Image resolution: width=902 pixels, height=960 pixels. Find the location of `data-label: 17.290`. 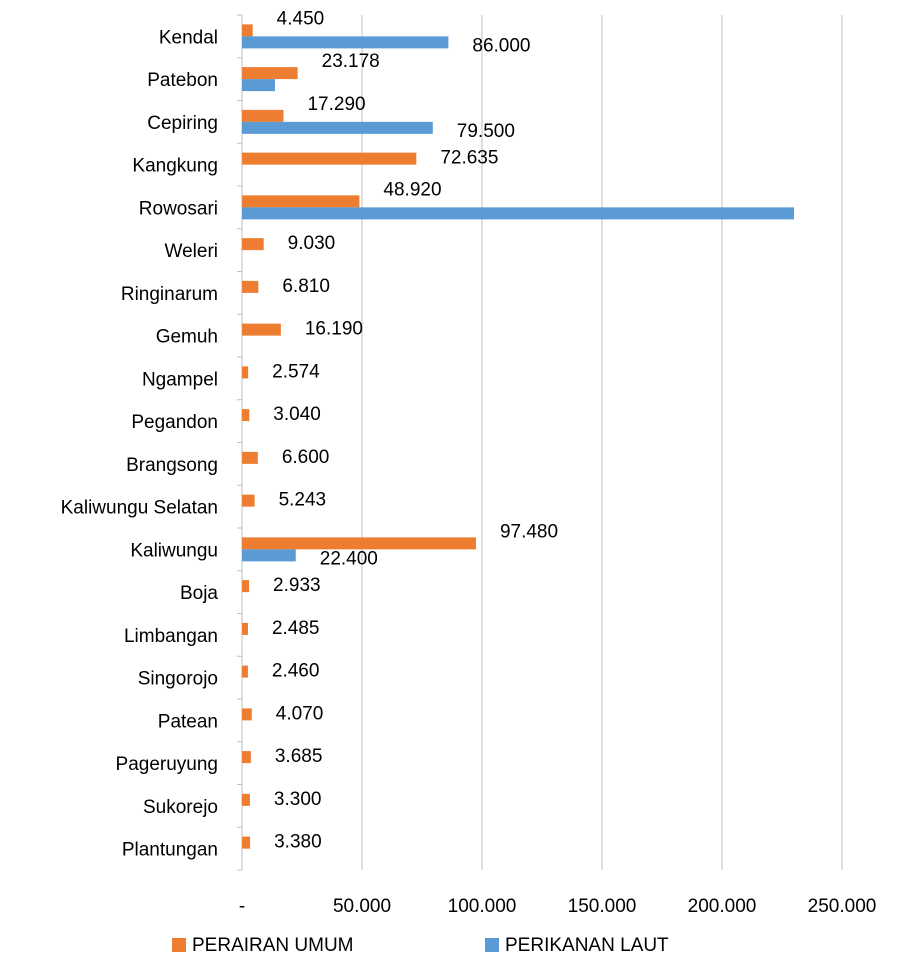

data-label: 17.290 is located at coordinates (336, 104).